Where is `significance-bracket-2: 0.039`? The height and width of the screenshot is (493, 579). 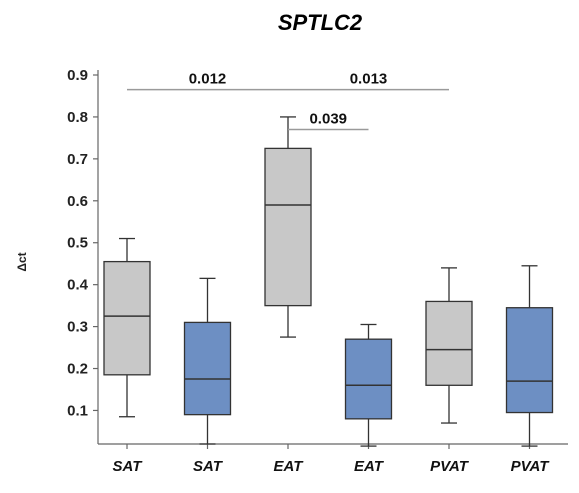
significance-bracket-2: 0.039 is located at coordinates (328, 121).